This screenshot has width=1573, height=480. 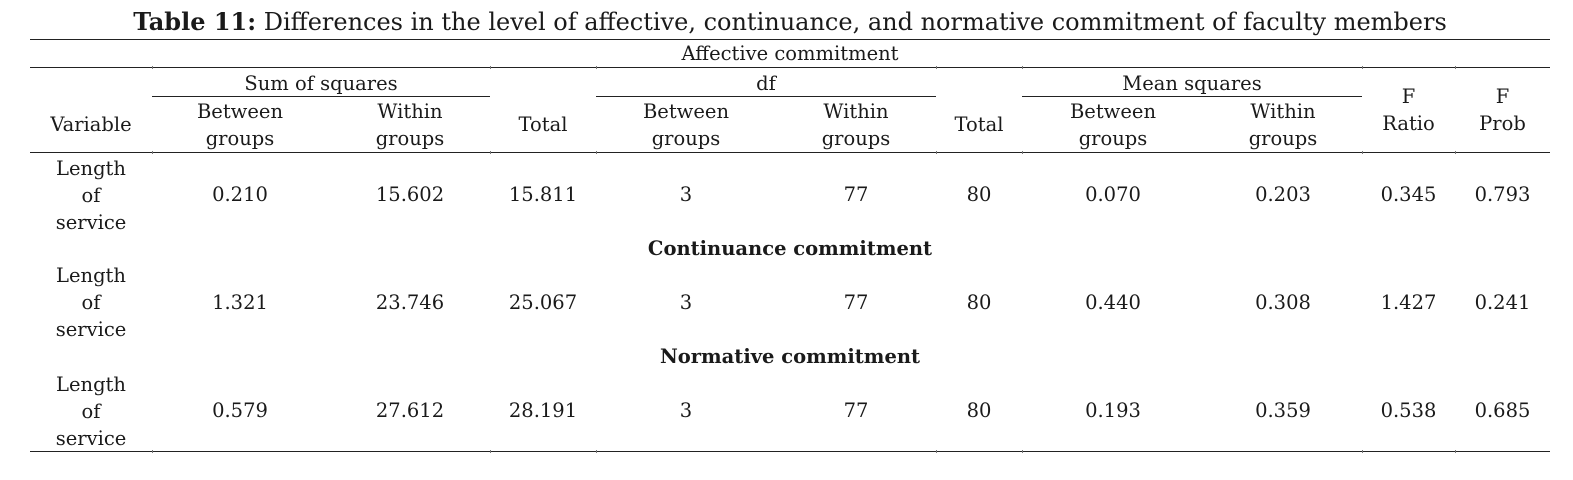 What do you see at coordinates (856, 125) in the screenshot?
I see `header-df-within: Within groups` at bounding box center [856, 125].